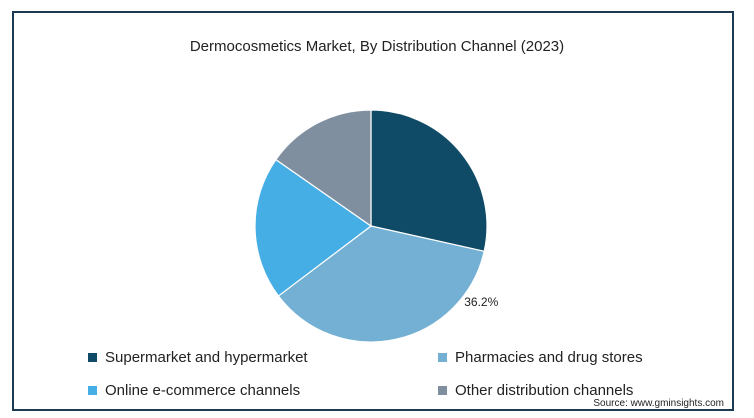  I want to click on slice-data-label-1: 36.2%, so click(481, 302).